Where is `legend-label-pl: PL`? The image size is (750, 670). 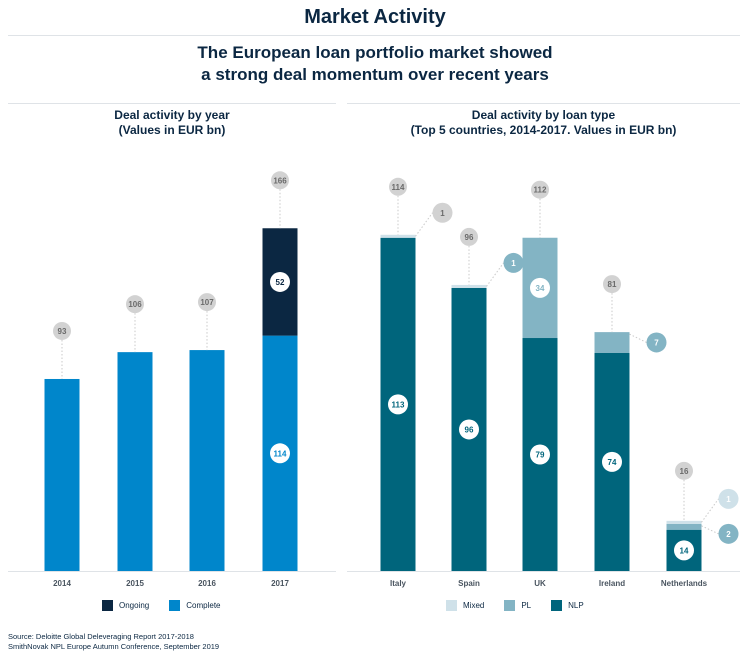 legend-label-pl: PL is located at coordinates (526, 605).